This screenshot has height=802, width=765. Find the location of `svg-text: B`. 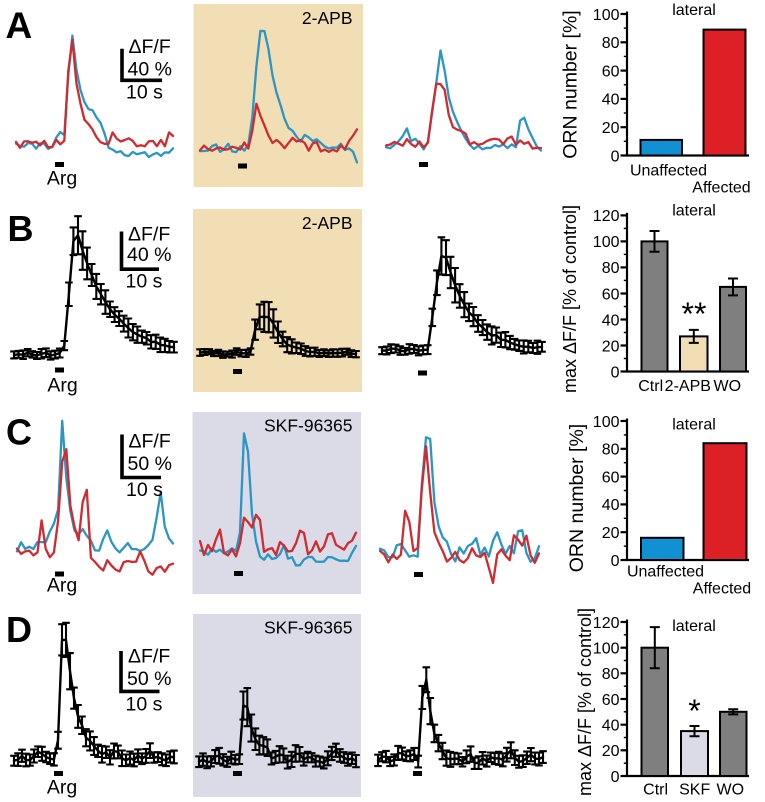

svg-text: B is located at coordinates (21, 228).